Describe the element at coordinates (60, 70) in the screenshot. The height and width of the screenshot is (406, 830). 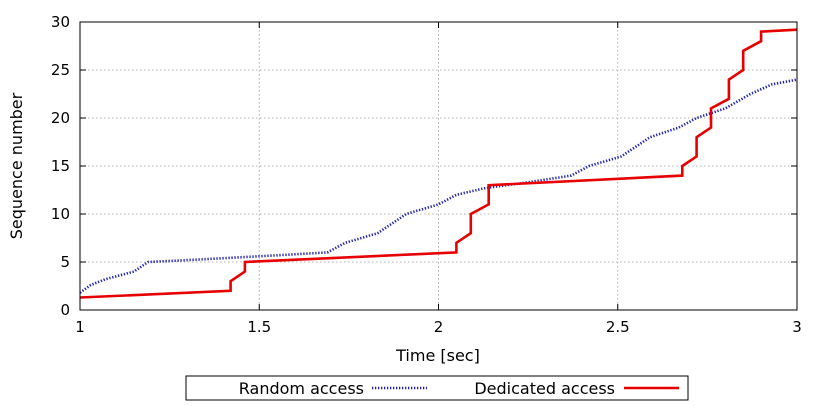
I see `y-tick-label: 25` at that location.